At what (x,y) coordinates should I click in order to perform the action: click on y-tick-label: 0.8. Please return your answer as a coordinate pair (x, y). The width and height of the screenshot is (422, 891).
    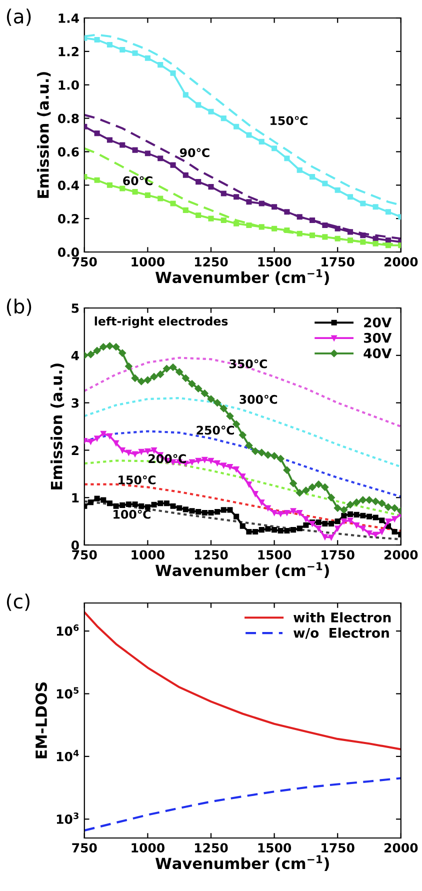
    Looking at the image, I should click on (68, 119).